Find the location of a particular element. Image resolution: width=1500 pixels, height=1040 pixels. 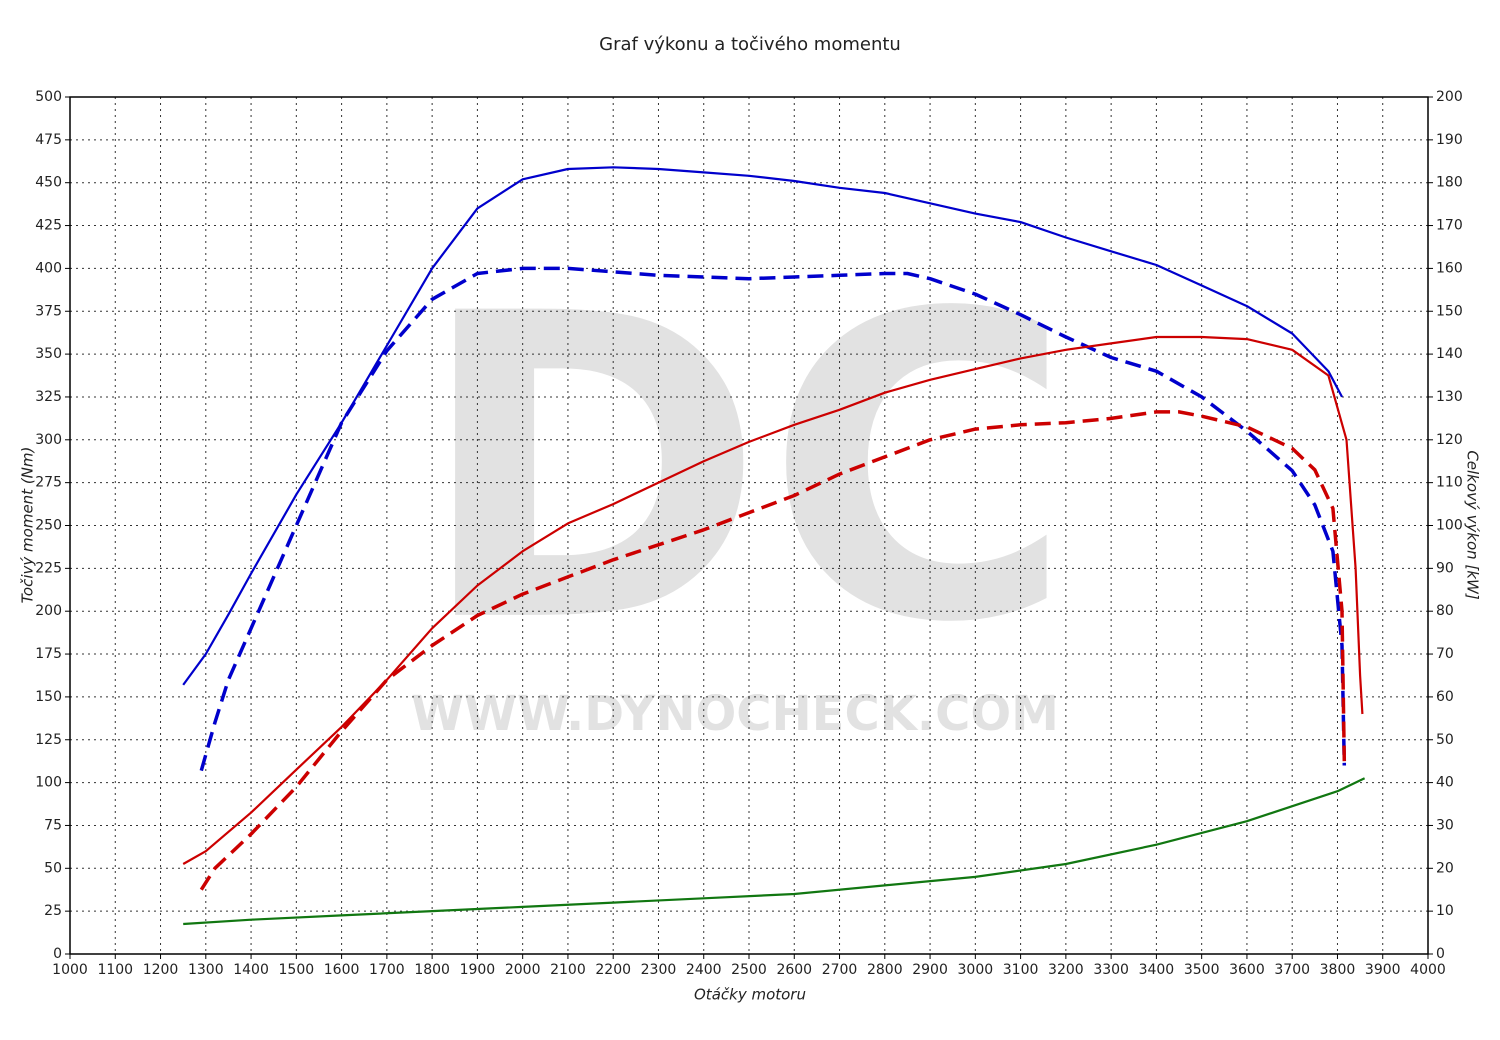

y-tick-label: 100 is located at coordinates (48, 783).